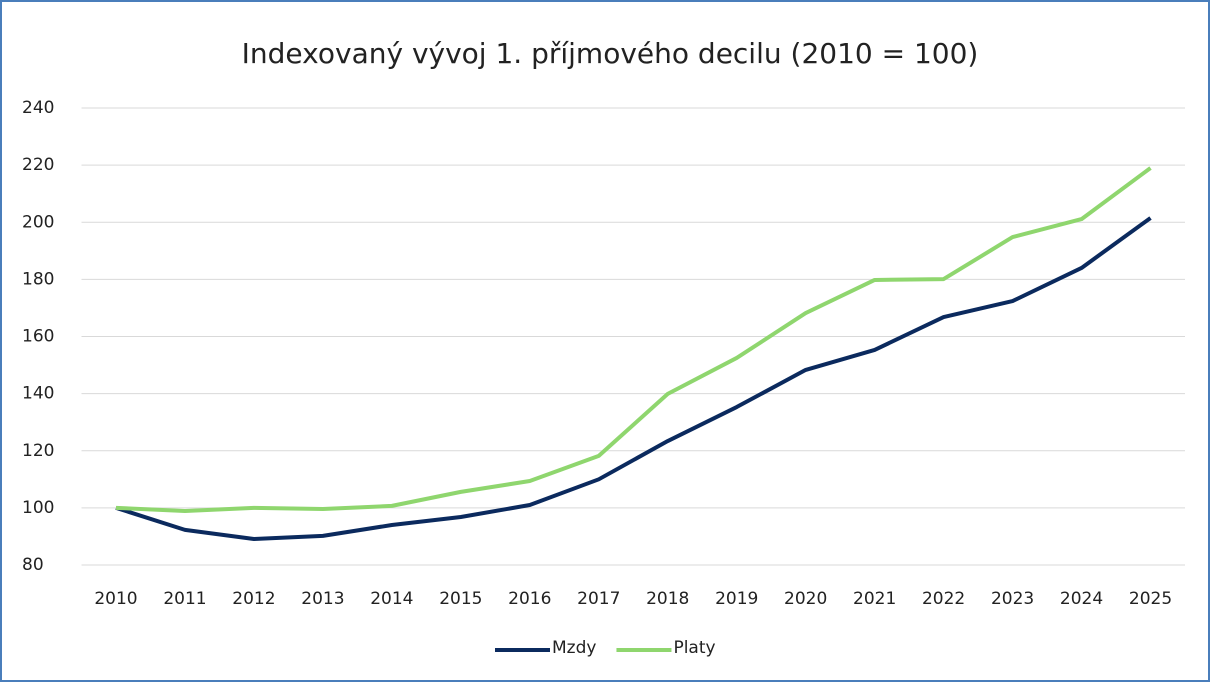 This screenshot has height=682, width=1210. Describe the element at coordinates (38, 394) in the screenshot. I see `y-tick-label: 140` at that location.